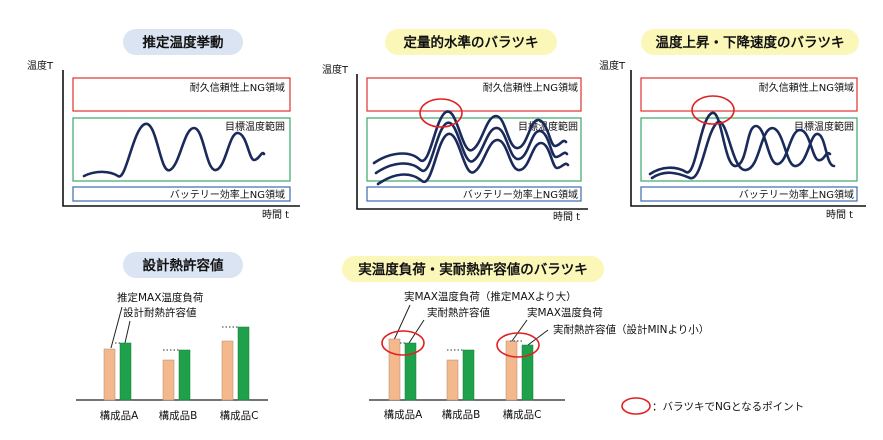  I want to click on panel-2-title: 定量的水準のバラツキ, so click(471, 42).